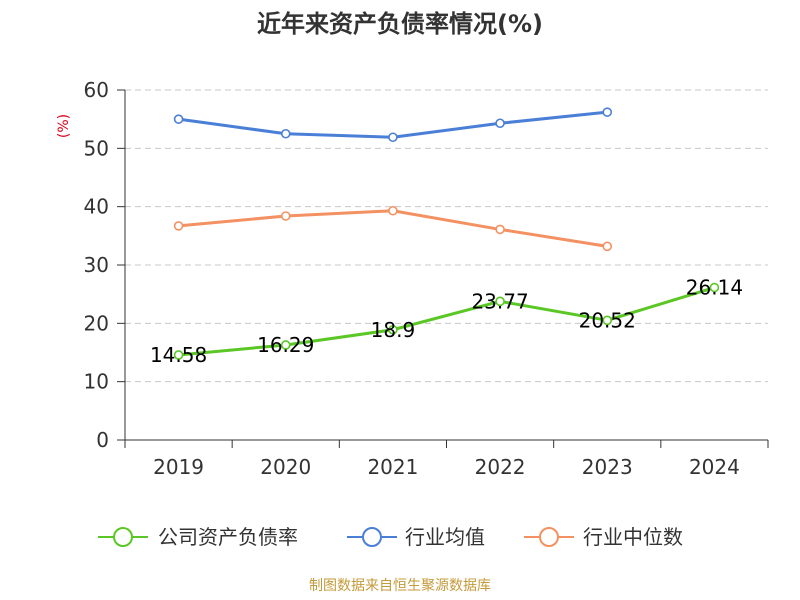 This screenshot has height=600, width=800. I want to click on y-tick-label: 60, so click(96, 90).